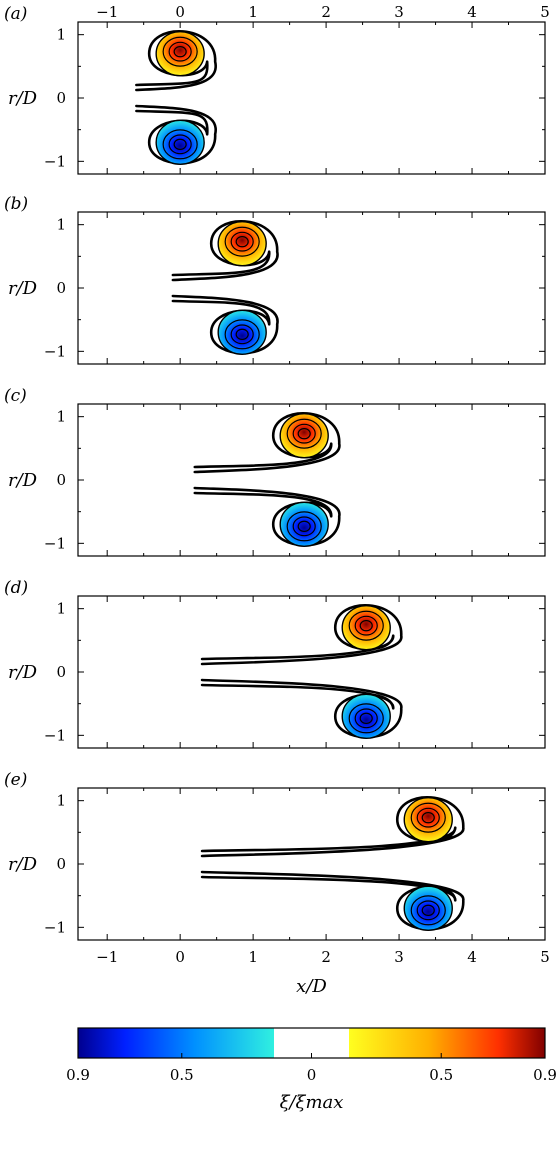 This screenshot has height=1150, width=557. What do you see at coordinates (399, 12) in the screenshot?
I see `top-x-tick-label: 3` at bounding box center [399, 12].